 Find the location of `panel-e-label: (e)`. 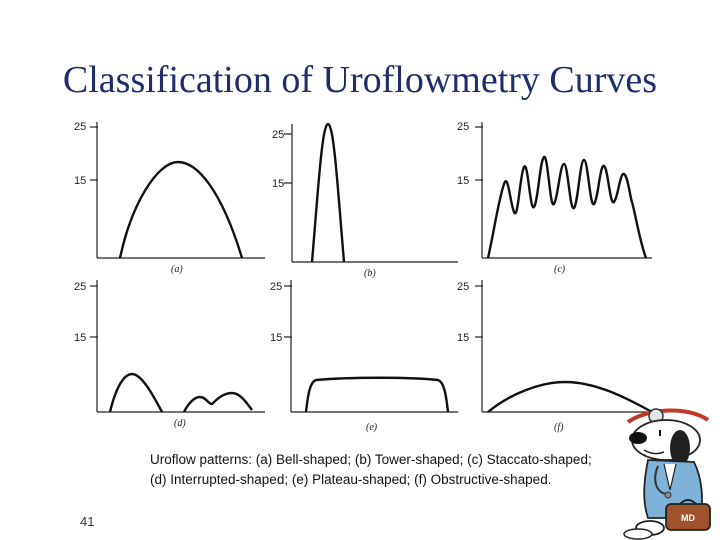

panel-e-label: (e) is located at coordinates (372, 427).